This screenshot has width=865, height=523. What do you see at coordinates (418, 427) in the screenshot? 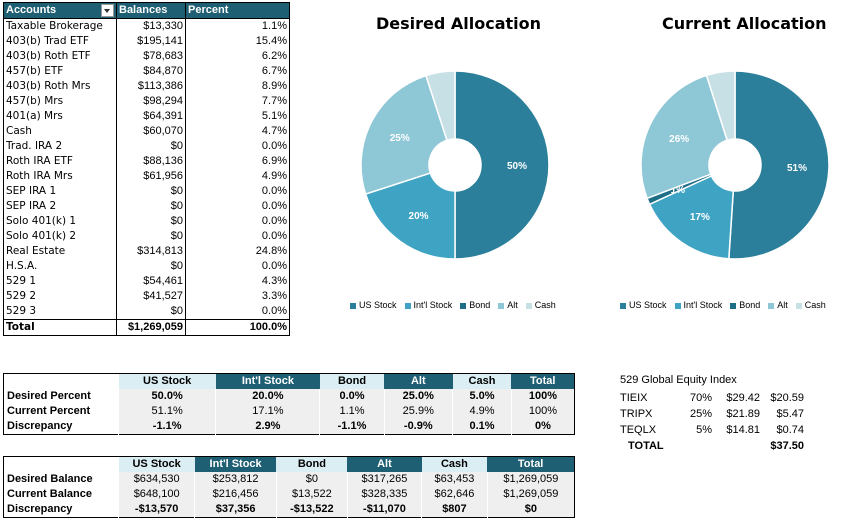
I see `cell-value: -0.9%` at bounding box center [418, 427].